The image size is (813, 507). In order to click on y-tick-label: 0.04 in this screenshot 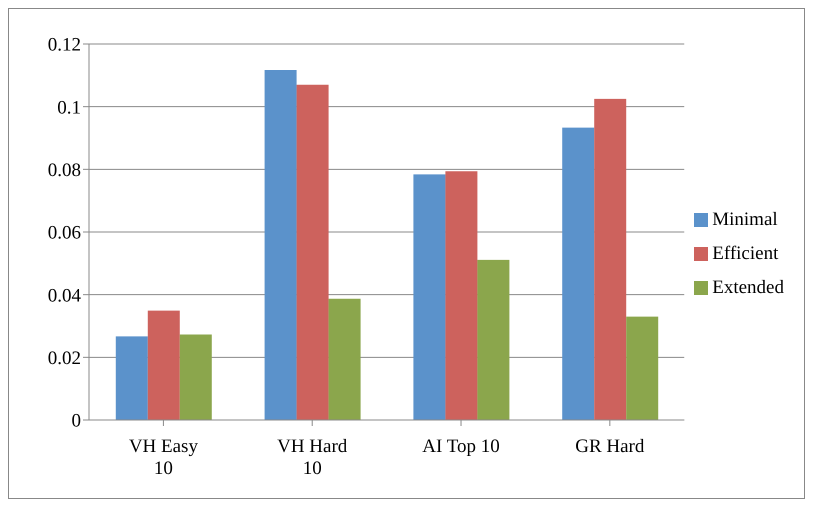, I will do `click(65, 295)`.